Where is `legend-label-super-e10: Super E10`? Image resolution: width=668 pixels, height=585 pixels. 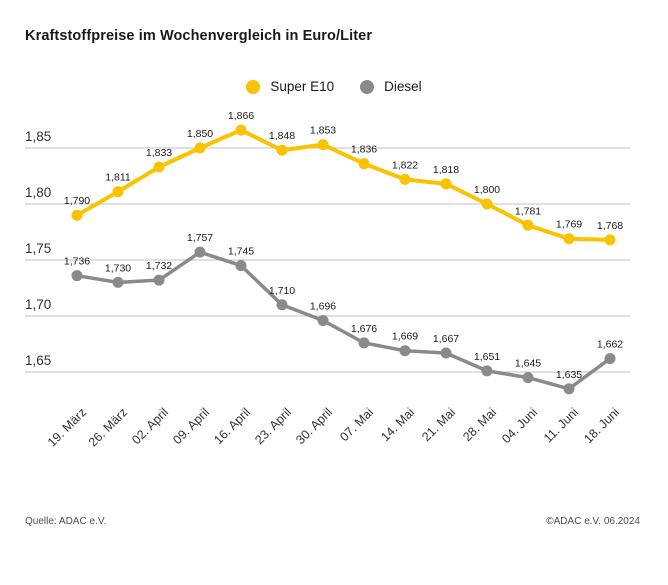
legend-label-super-e10: Super E10 is located at coordinates (302, 86).